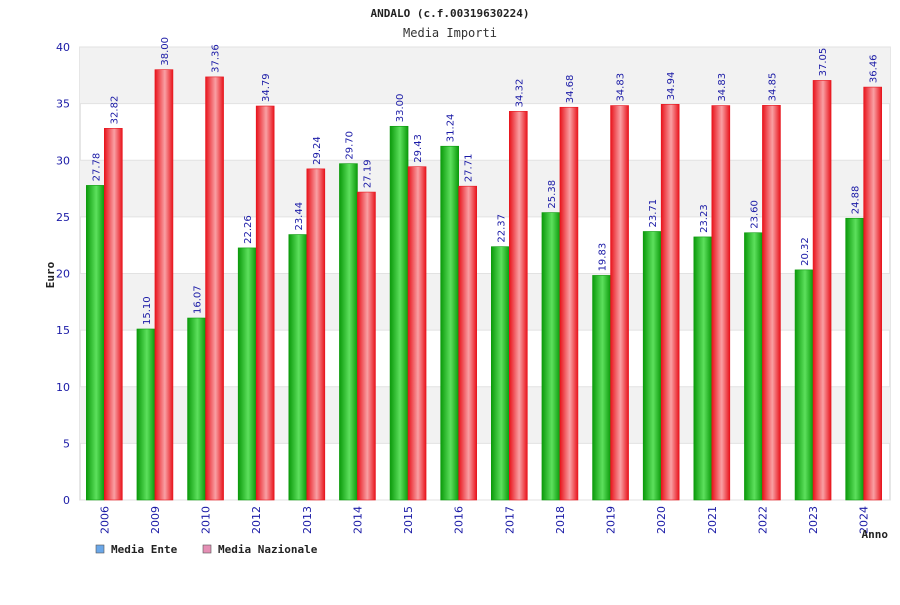 Image resolution: width=900 pixels, height=605 pixels. What do you see at coordinates (248, 229) in the screenshot?
I see `data-label: 22.26` at bounding box center [248, 229].